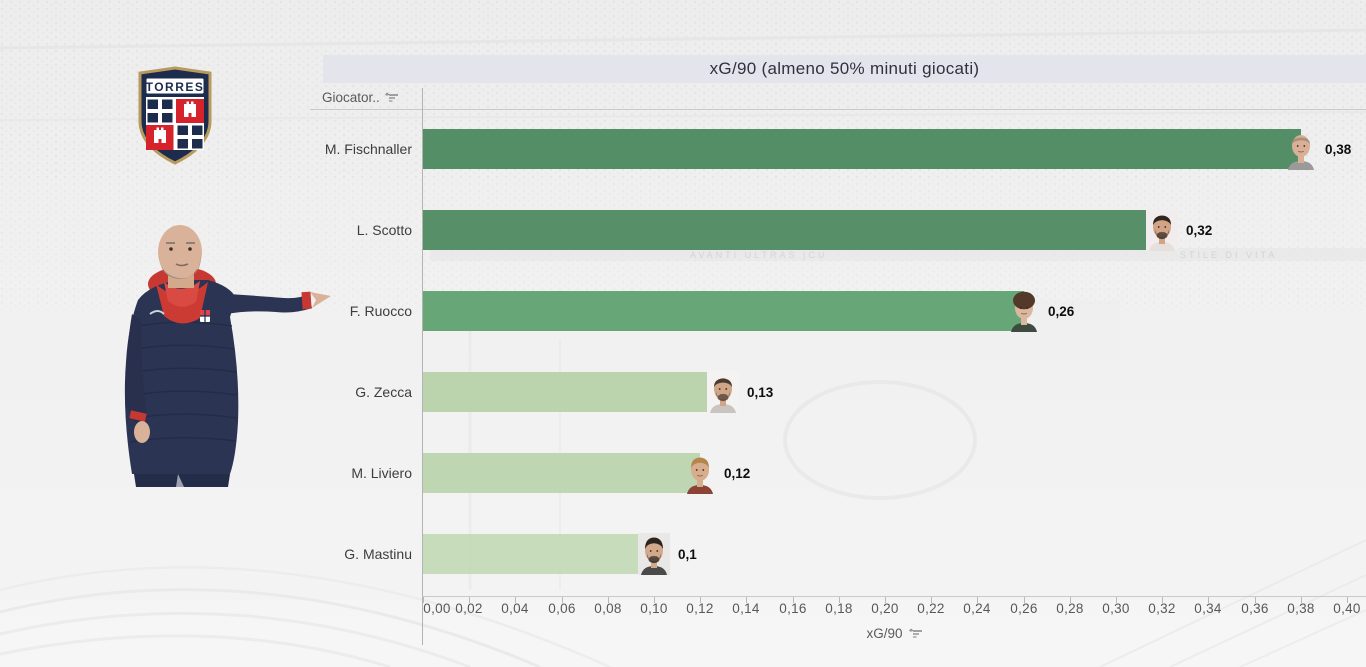 The height and width of the screenshot is (667, 1366). Describe the element at coordinates (700, 608) in the screenshot. I see `x-axis-tick-label: 0,12` at that location.